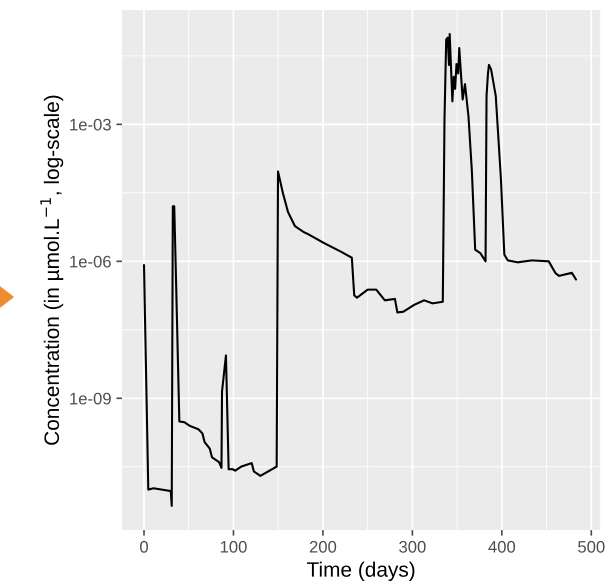 The image size is (610, 587). I want to click on y-tick-label: 1e-09, so click(90, 398).